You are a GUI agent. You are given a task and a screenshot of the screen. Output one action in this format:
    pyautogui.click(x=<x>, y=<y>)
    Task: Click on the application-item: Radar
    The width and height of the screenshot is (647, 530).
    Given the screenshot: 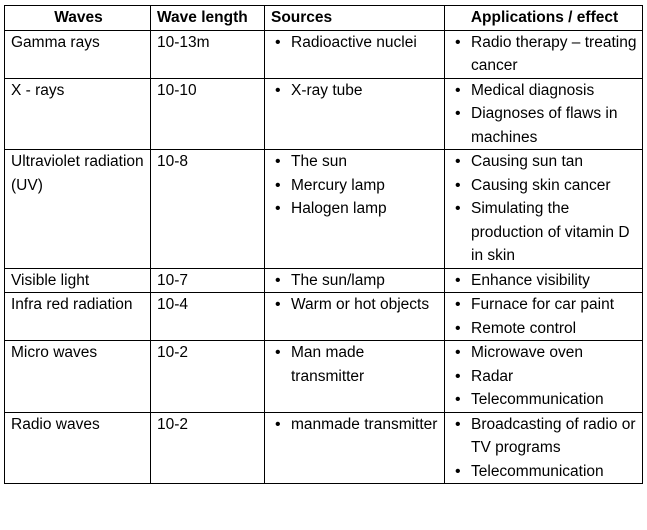 What is the action you would take?
    pyautogui.click(x=544, y=377)
    